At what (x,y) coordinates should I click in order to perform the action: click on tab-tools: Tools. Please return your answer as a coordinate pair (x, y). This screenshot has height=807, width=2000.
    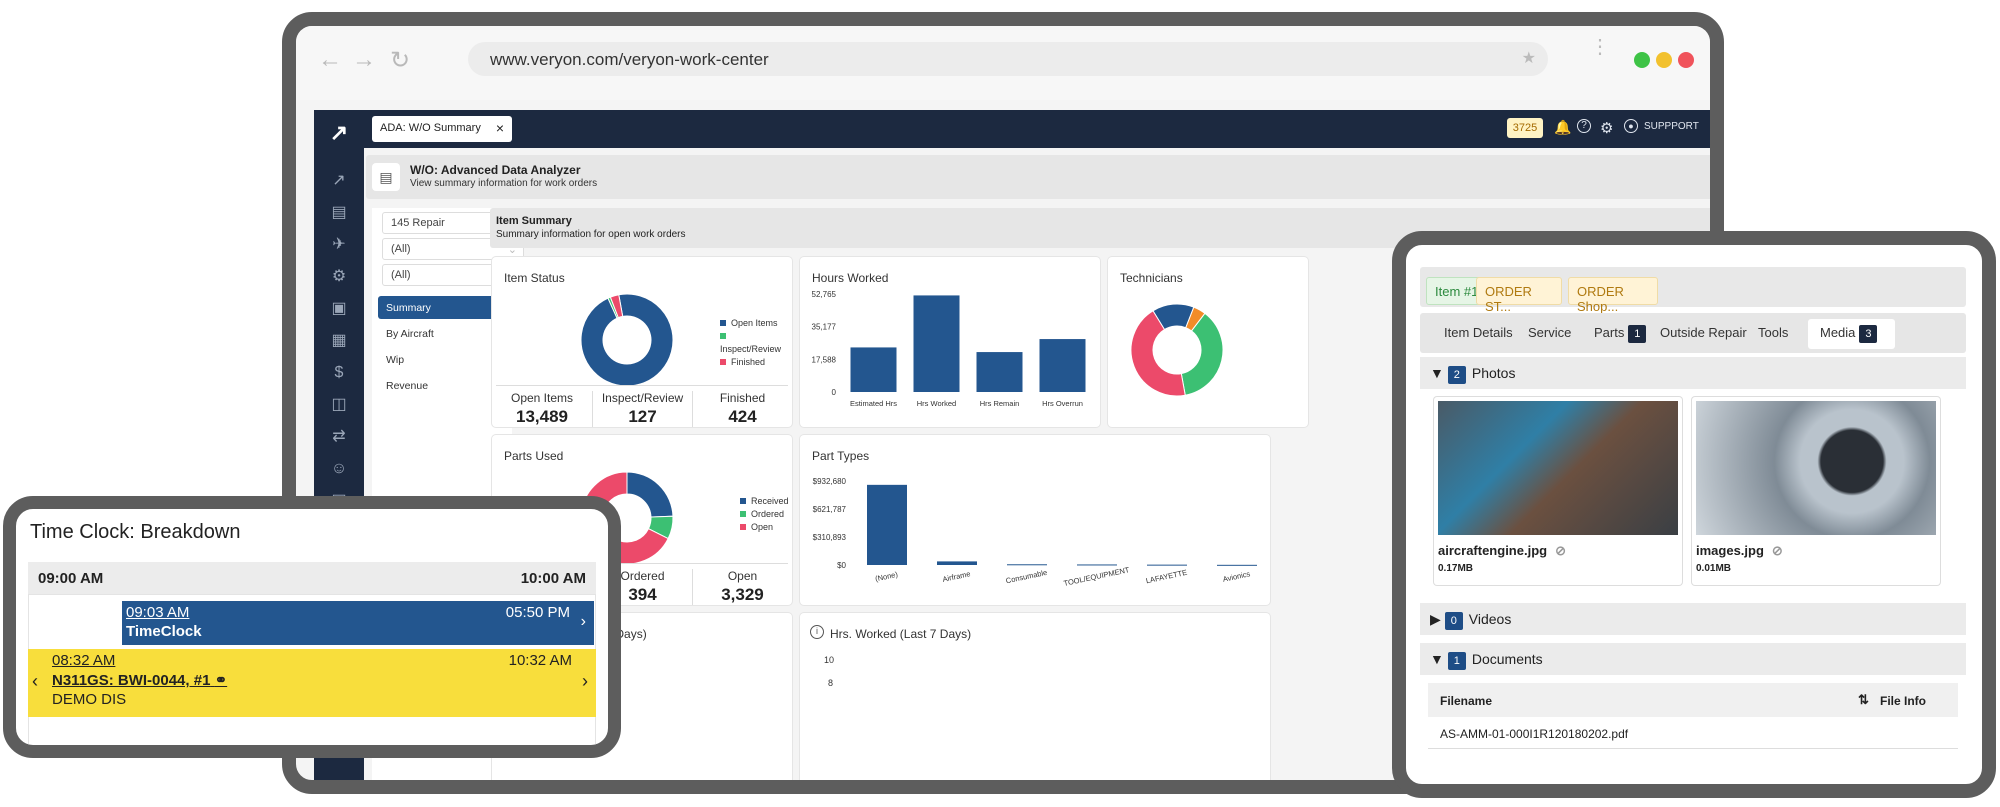
    Looking at the image, I should click on (1773, 332).